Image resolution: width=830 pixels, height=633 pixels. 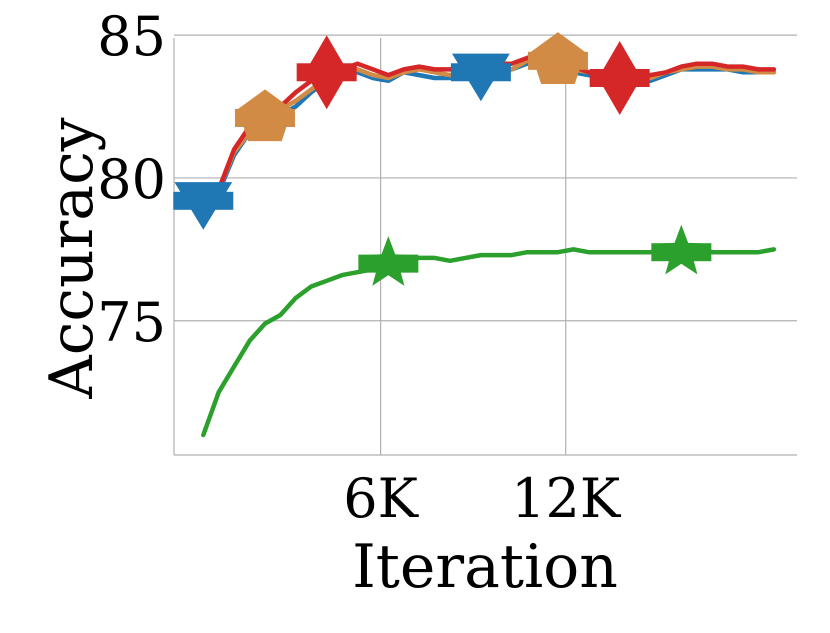 I want to click on series-1-markers, so click(x=411, y=87).